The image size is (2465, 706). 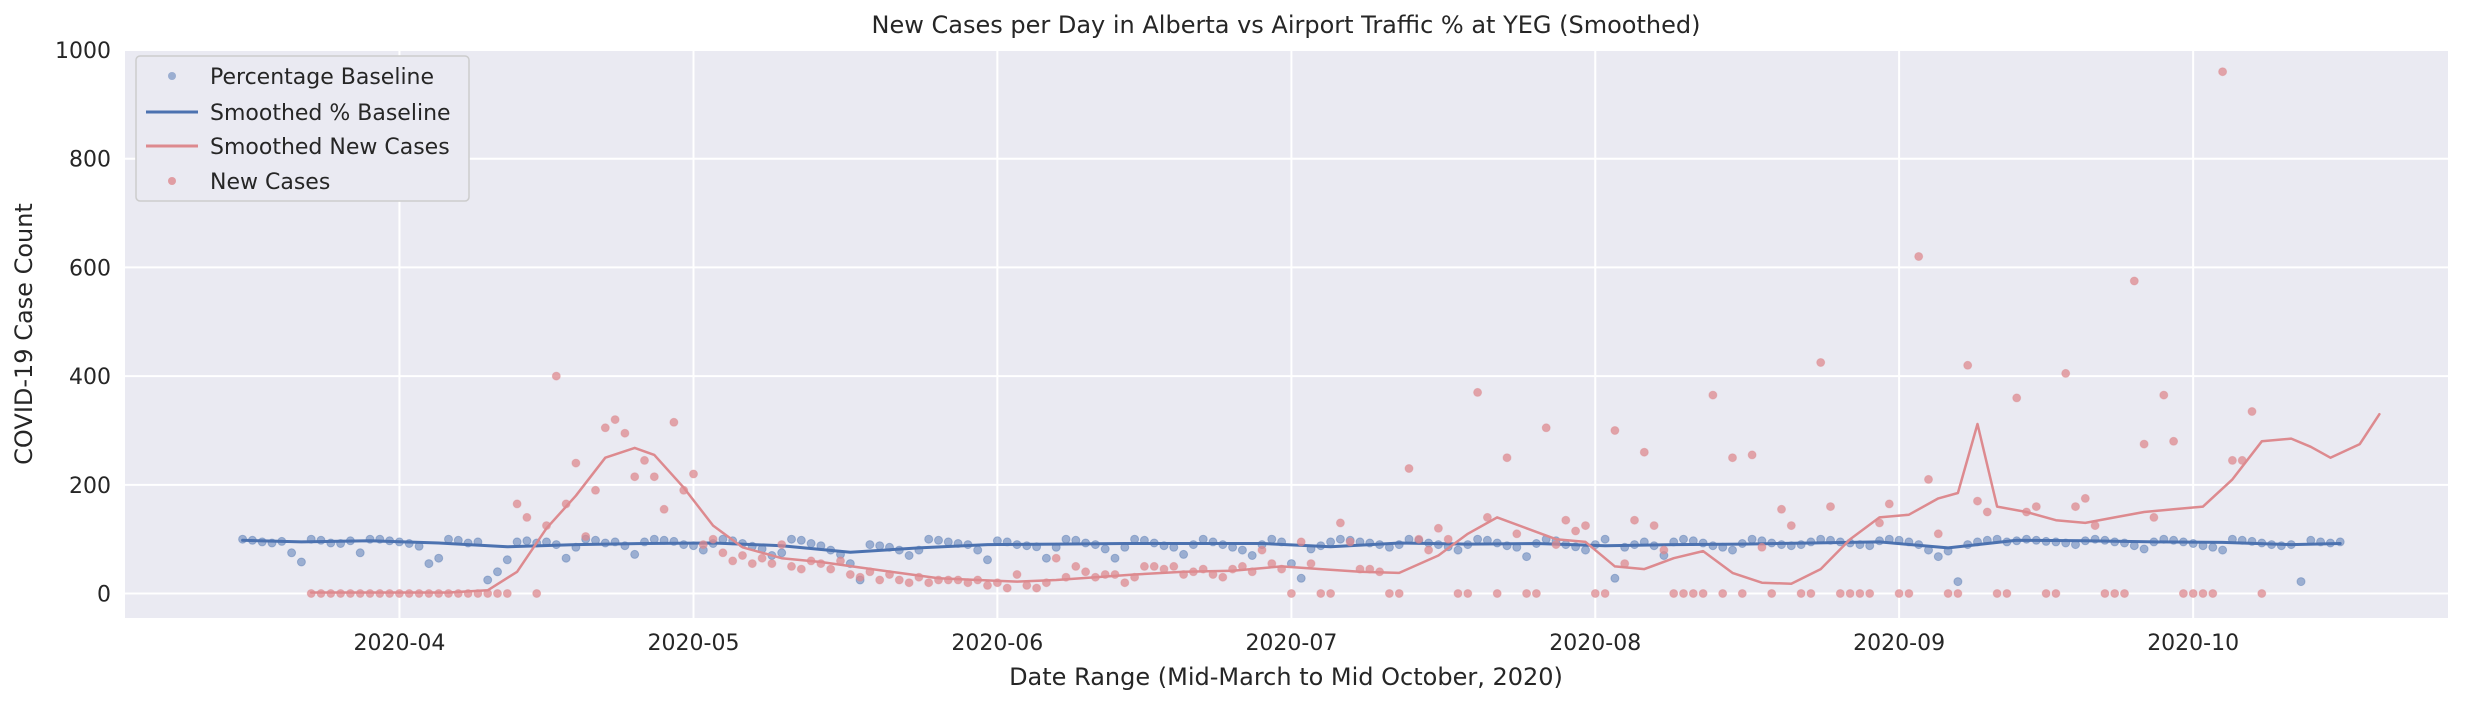 What do you see at coordinates (270, 182) in the screenshot?
I see `legend-label-3: New Cases` at bounding box center [270, 182].